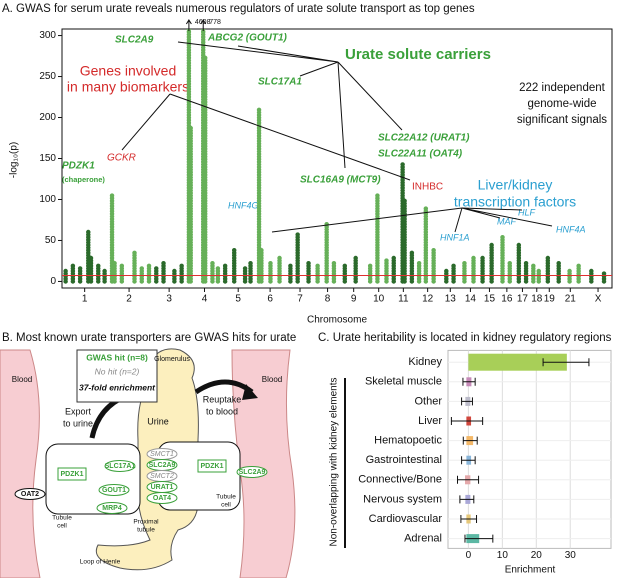 The width and height of the screenshot is (617, 578). I want to click on x-tick-label: 3, so click(169, 299).